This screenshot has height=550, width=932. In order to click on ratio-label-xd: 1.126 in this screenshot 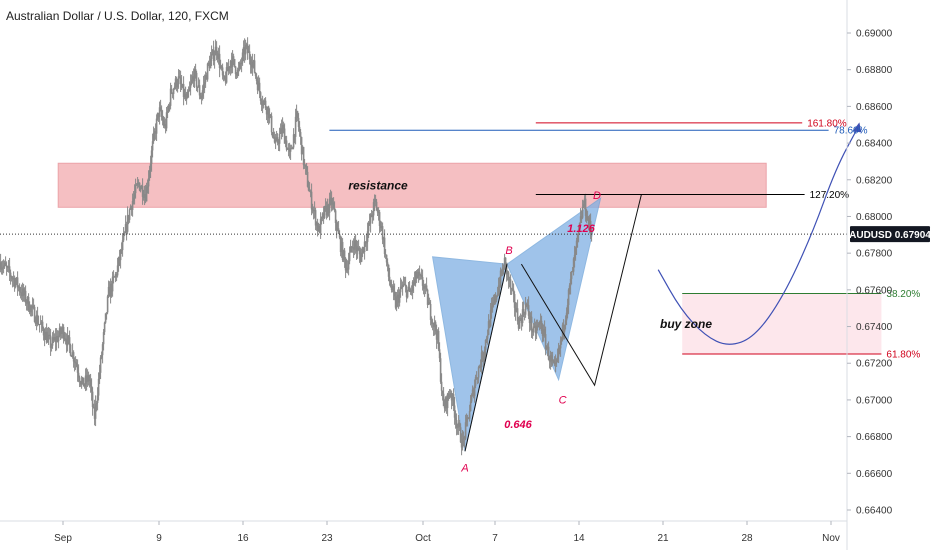, I will do `click(581, 229)`.